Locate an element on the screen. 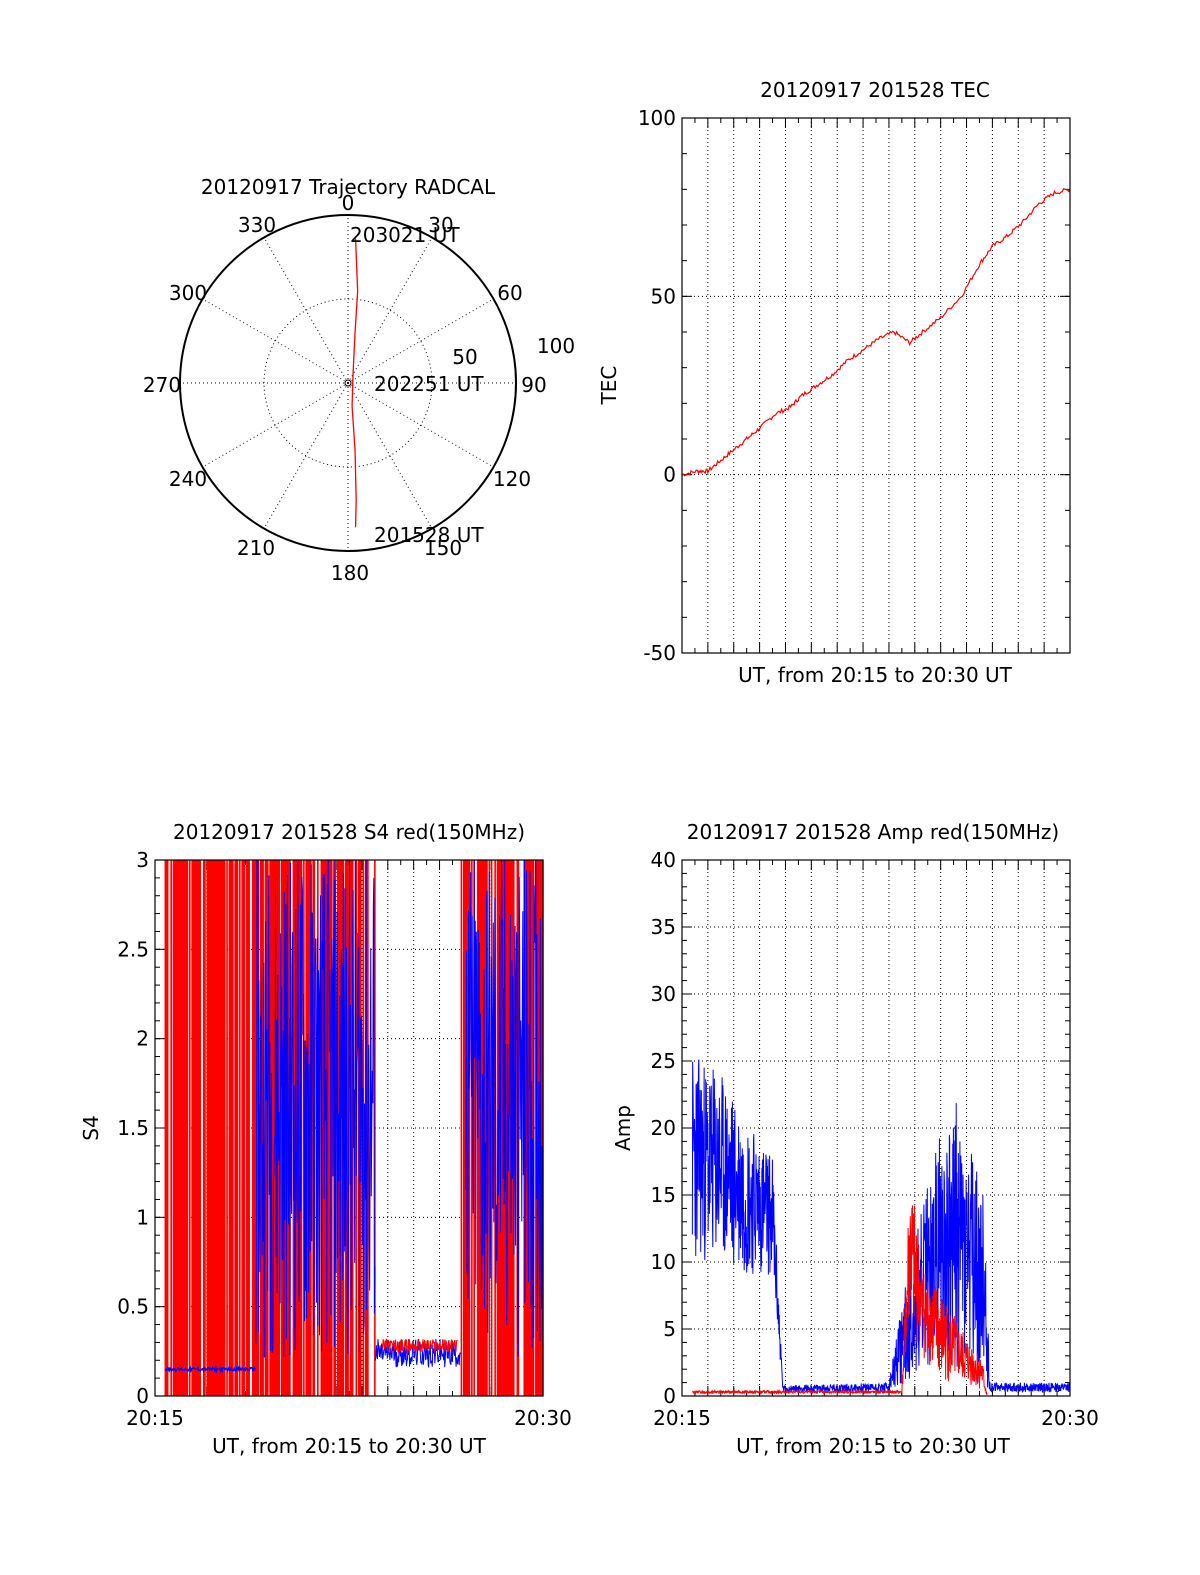 The height and width of the screenshot is (1575, 1200). y-tick-label: 15 is located at coordinates (663, 1195).